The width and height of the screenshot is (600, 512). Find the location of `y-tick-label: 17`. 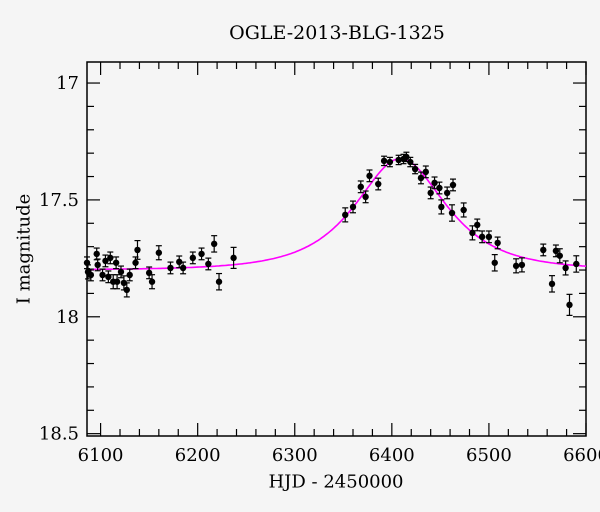

y-tick-label: 17 is located at coordinates (67, 83).